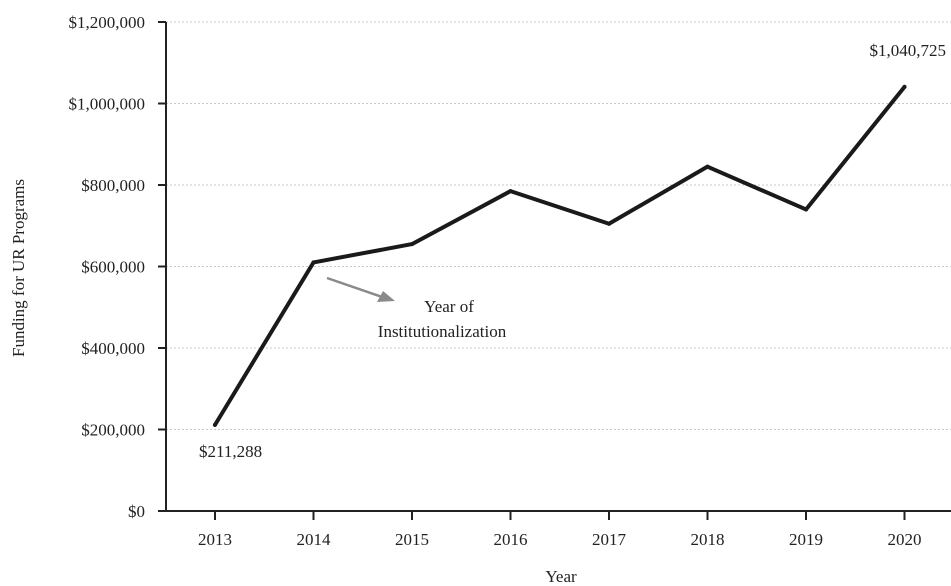 This screenshot has width=951, height=586. What do you see at coordinates (561, 576) in the screenshot?
I see `x-axis-title: Year` at bounding box center [561, 576].